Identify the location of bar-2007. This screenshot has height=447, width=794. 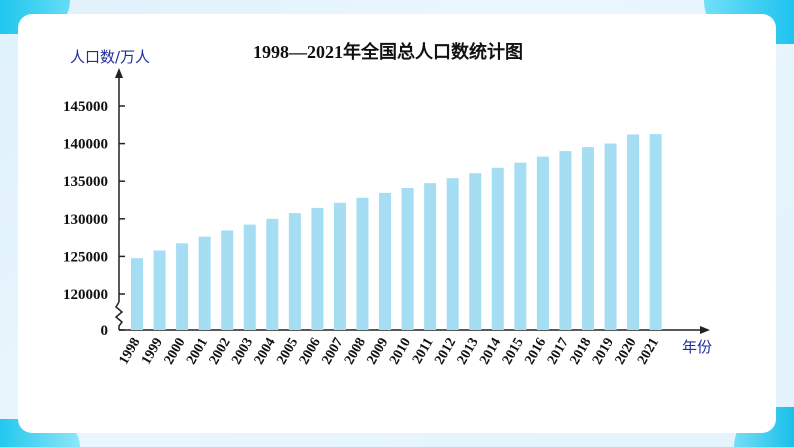
(339, 266).